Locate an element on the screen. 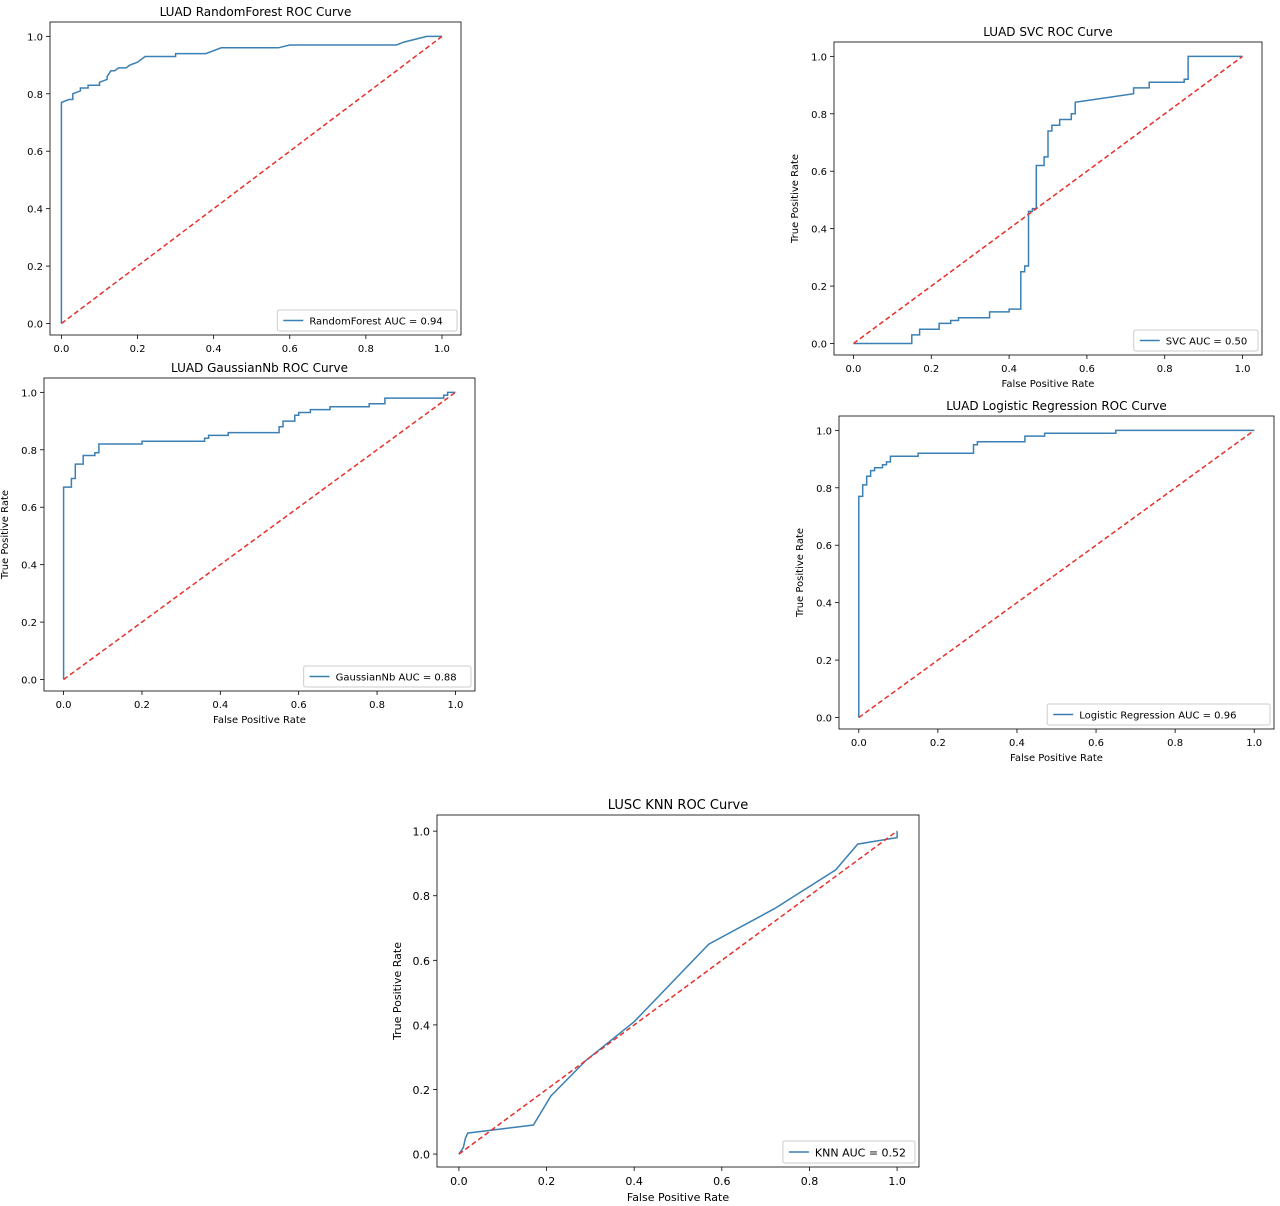 The image size is (1280, 1206). chart-title: LUAD GaussianNb ROC Curve is located at coordinates (259, 368).